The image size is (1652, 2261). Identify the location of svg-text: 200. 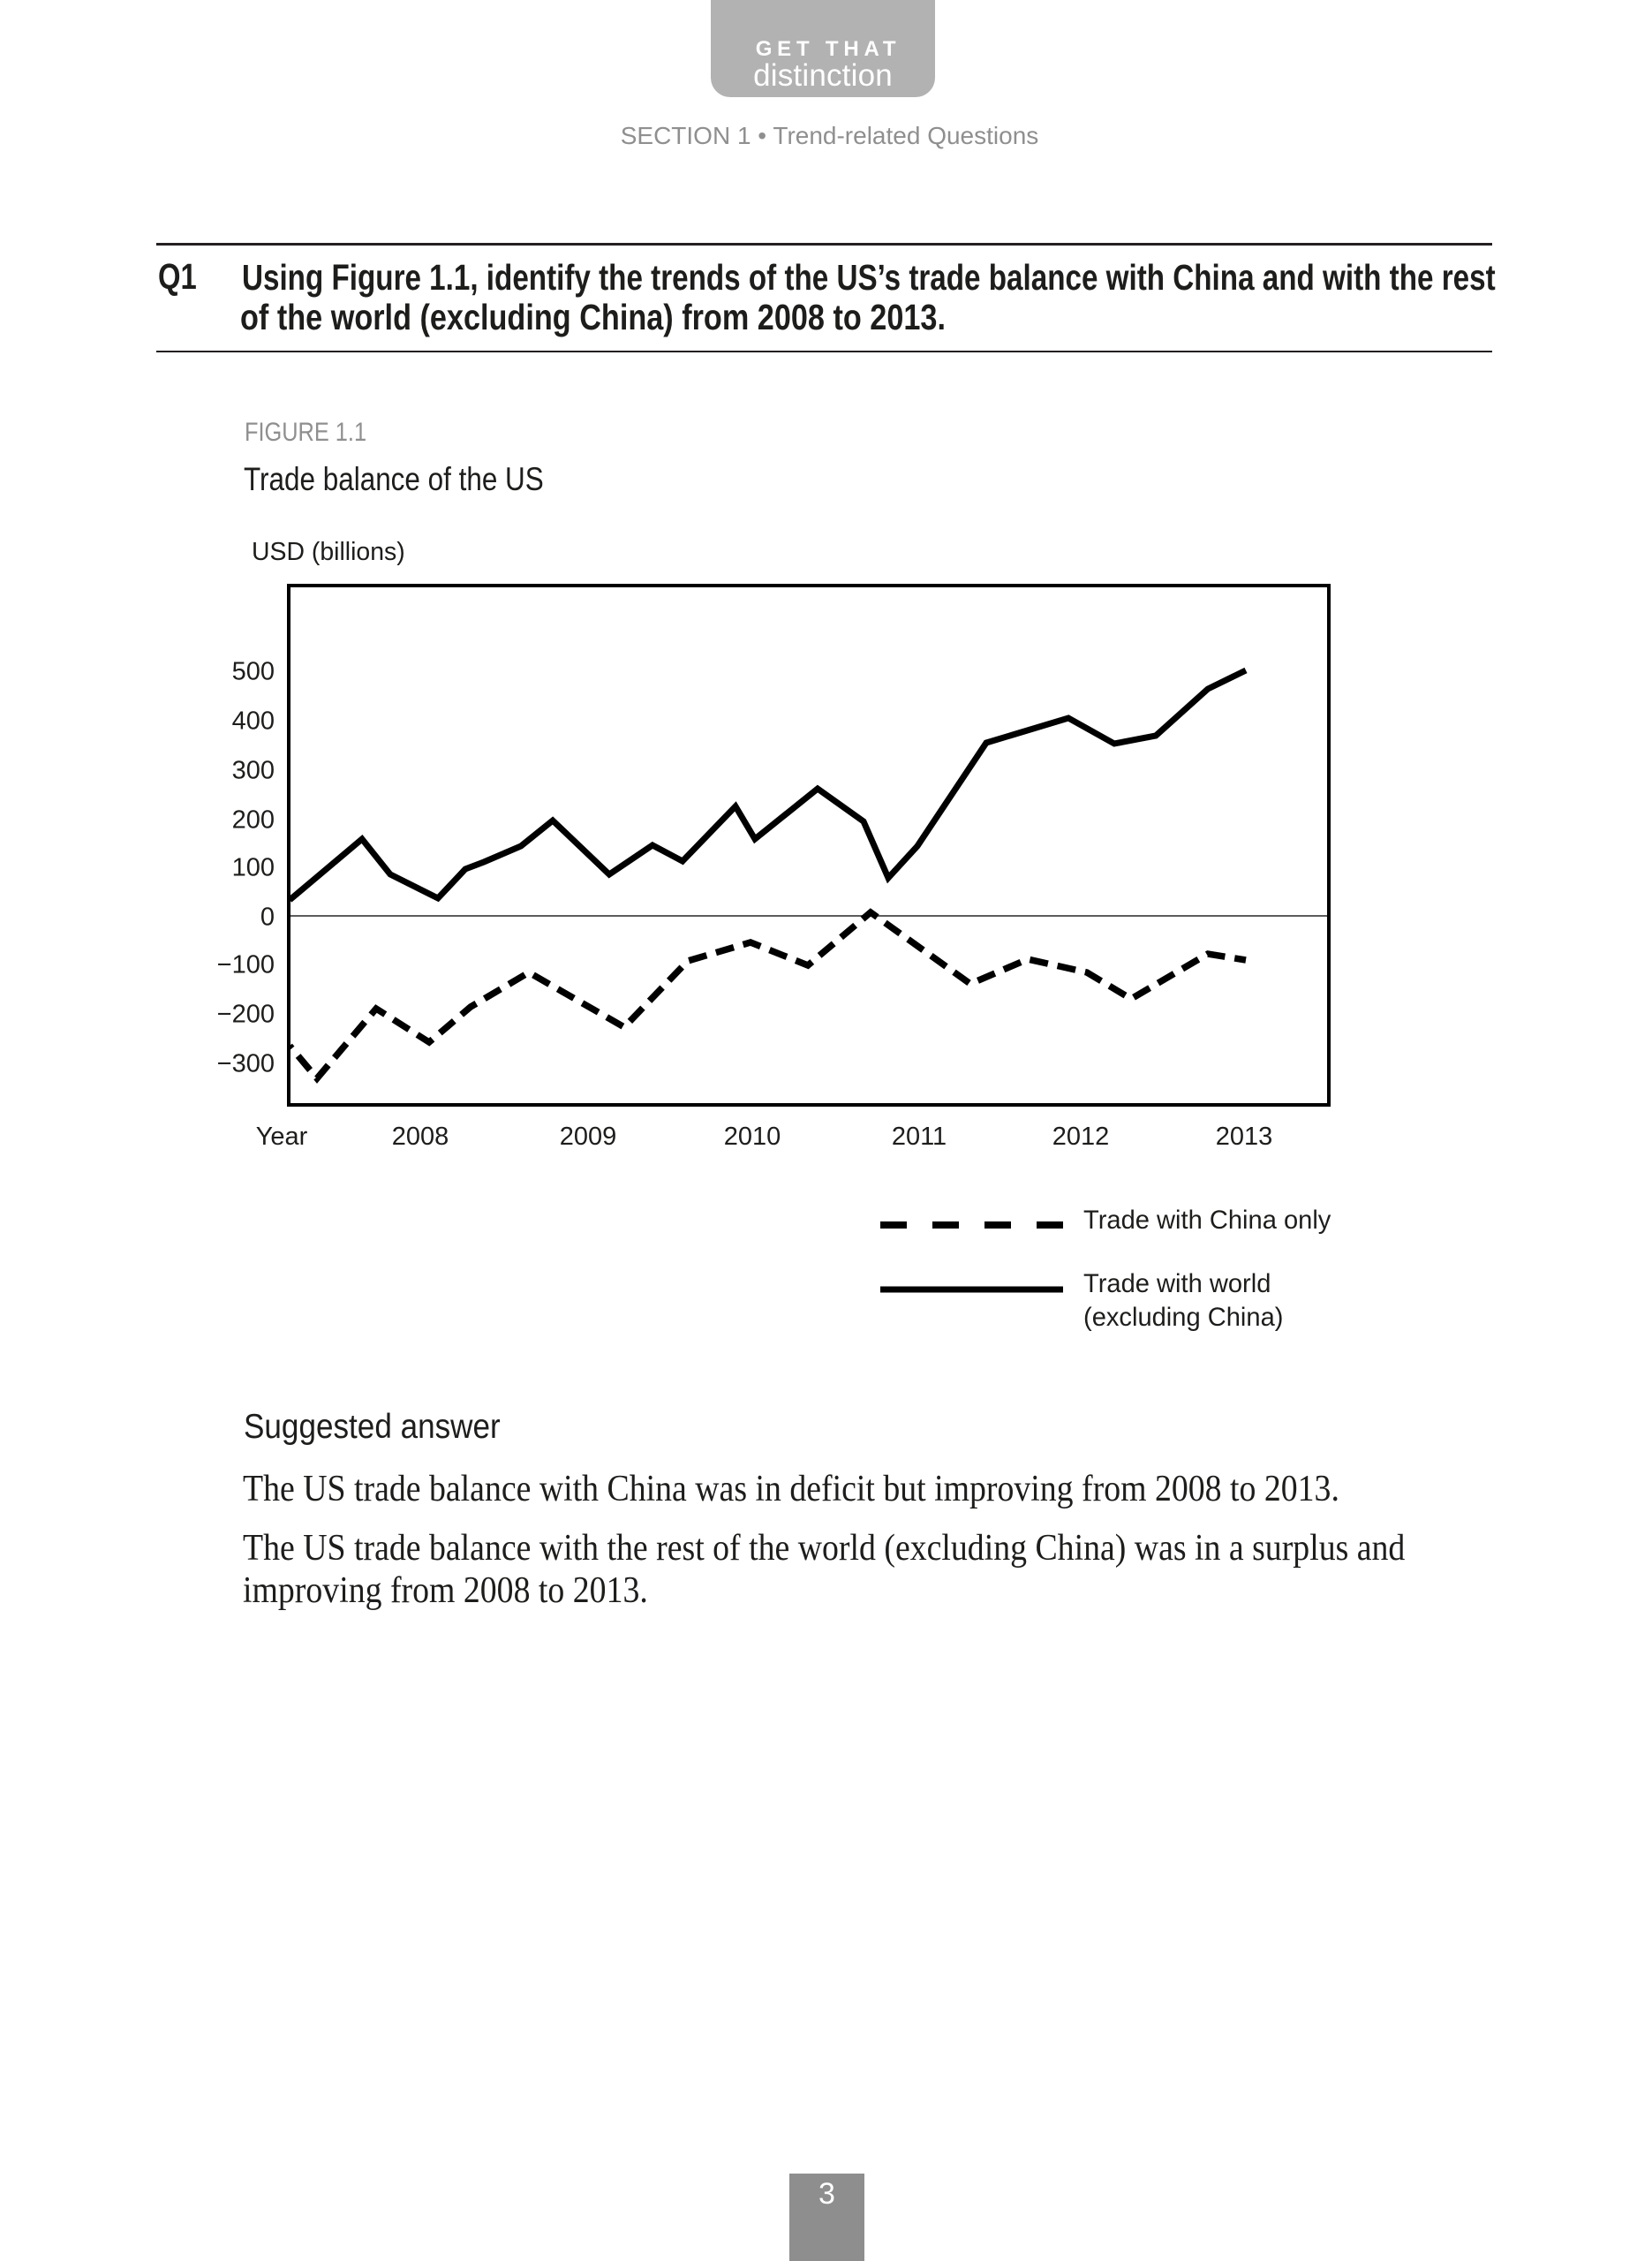
(253, 820).